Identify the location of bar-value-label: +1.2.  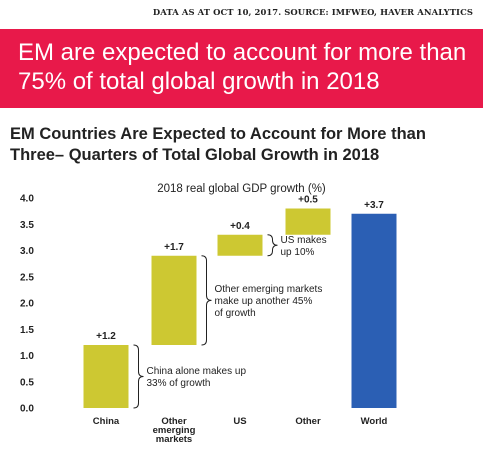
(106, 336).